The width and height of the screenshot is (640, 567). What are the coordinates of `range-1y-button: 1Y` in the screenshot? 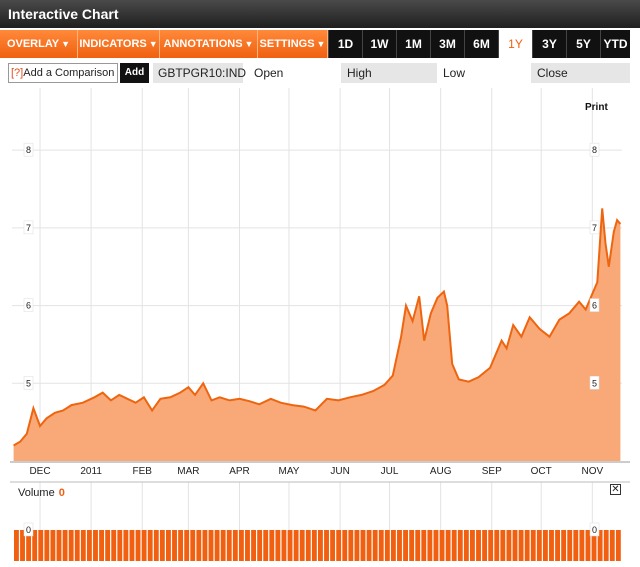 It's located at (515, 44).